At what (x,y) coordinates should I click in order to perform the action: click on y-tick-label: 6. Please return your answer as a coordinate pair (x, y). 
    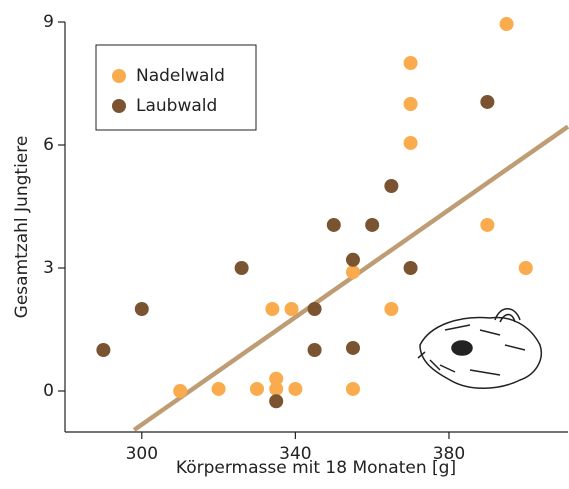
    Looking at the image, I should click on (48, 145).